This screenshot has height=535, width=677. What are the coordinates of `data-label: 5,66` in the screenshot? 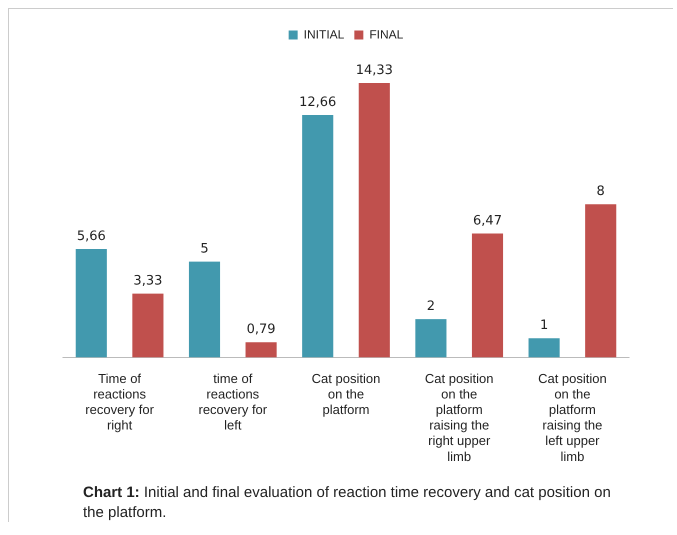 It's located at (91, 236).